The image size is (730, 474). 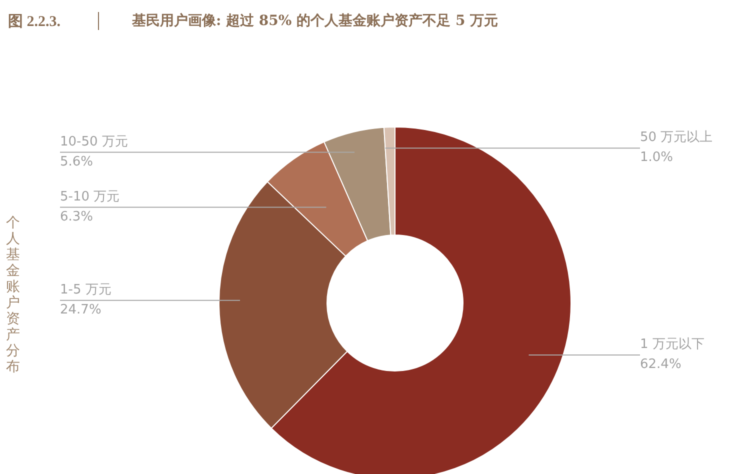 I want to click on slice-label: 5-10 万元, so click(x=90, y=196).